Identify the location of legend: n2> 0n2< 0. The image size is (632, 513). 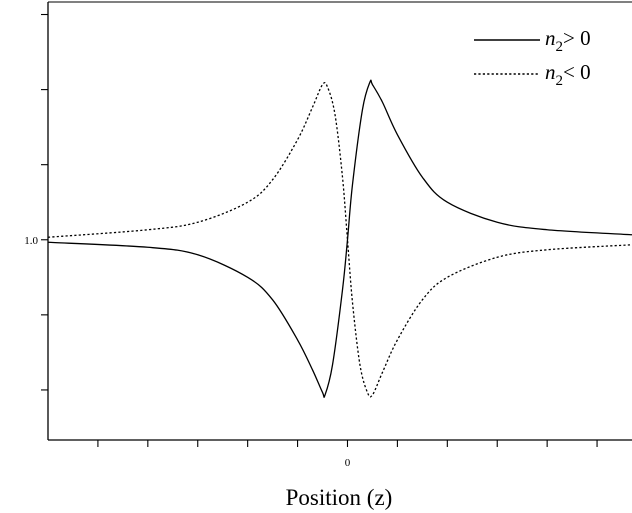
(532, 57).